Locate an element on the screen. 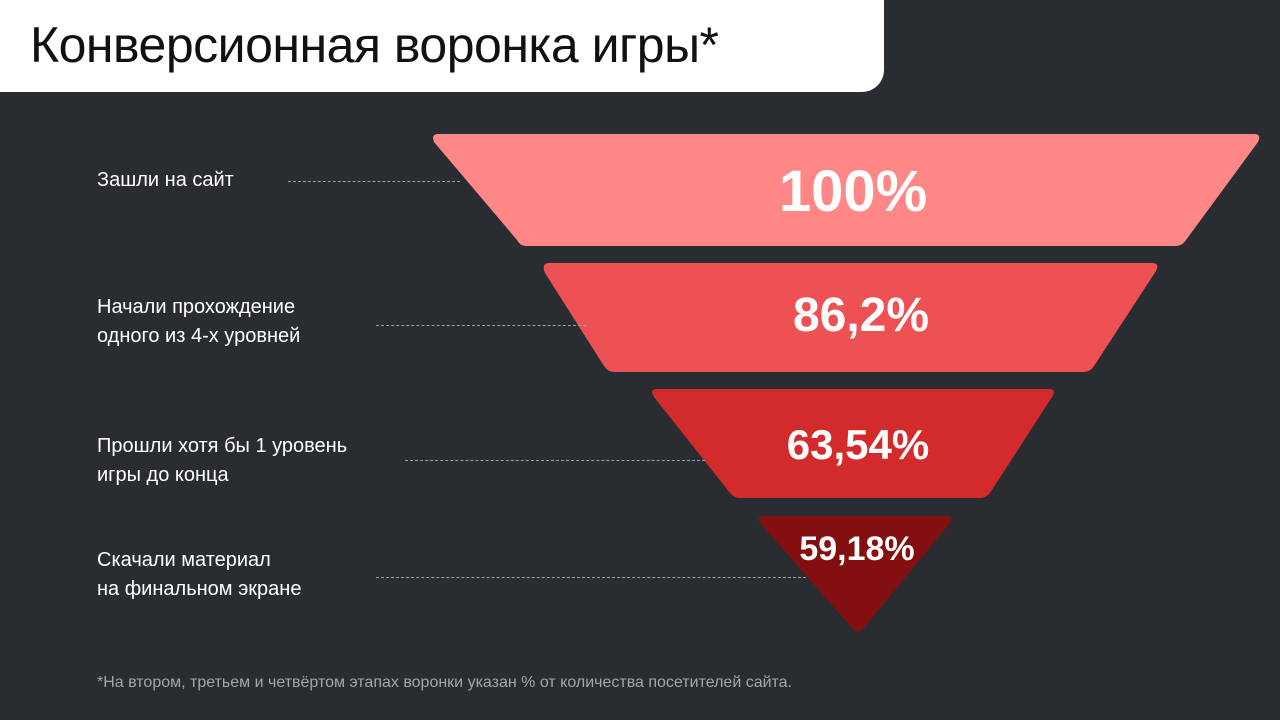 Image resolution: width=1280 pixels, height=720 pixels. stage-2-label-line1: Начали прохождение is located at coordinates (196, 307).